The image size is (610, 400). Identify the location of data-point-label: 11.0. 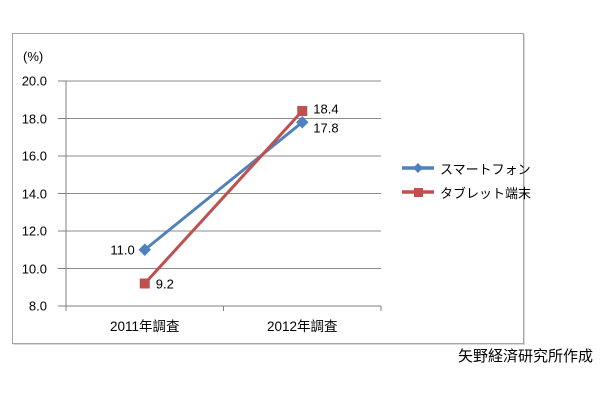
(122, 250).